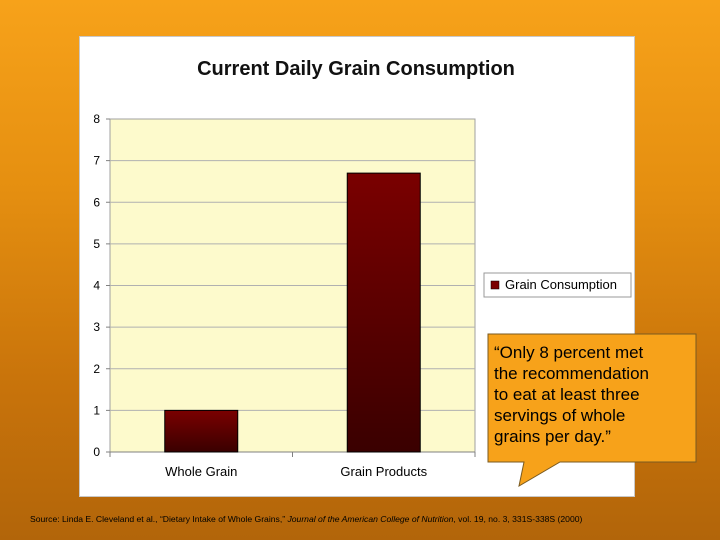 Image resolution: width=720 pixels, height=540 pixels. What do you see at coordinates (383, 471) in the screenshot?
I see `x-category-label: Grain Products` at bounding box center [383, 471].